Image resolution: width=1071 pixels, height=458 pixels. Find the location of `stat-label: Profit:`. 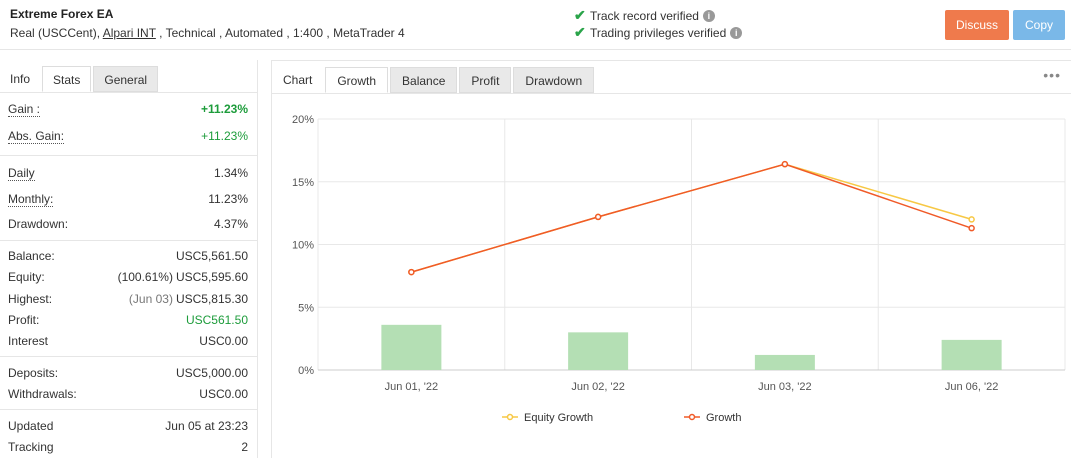

stat-label: Profit: is located at coordinates (24, 320).